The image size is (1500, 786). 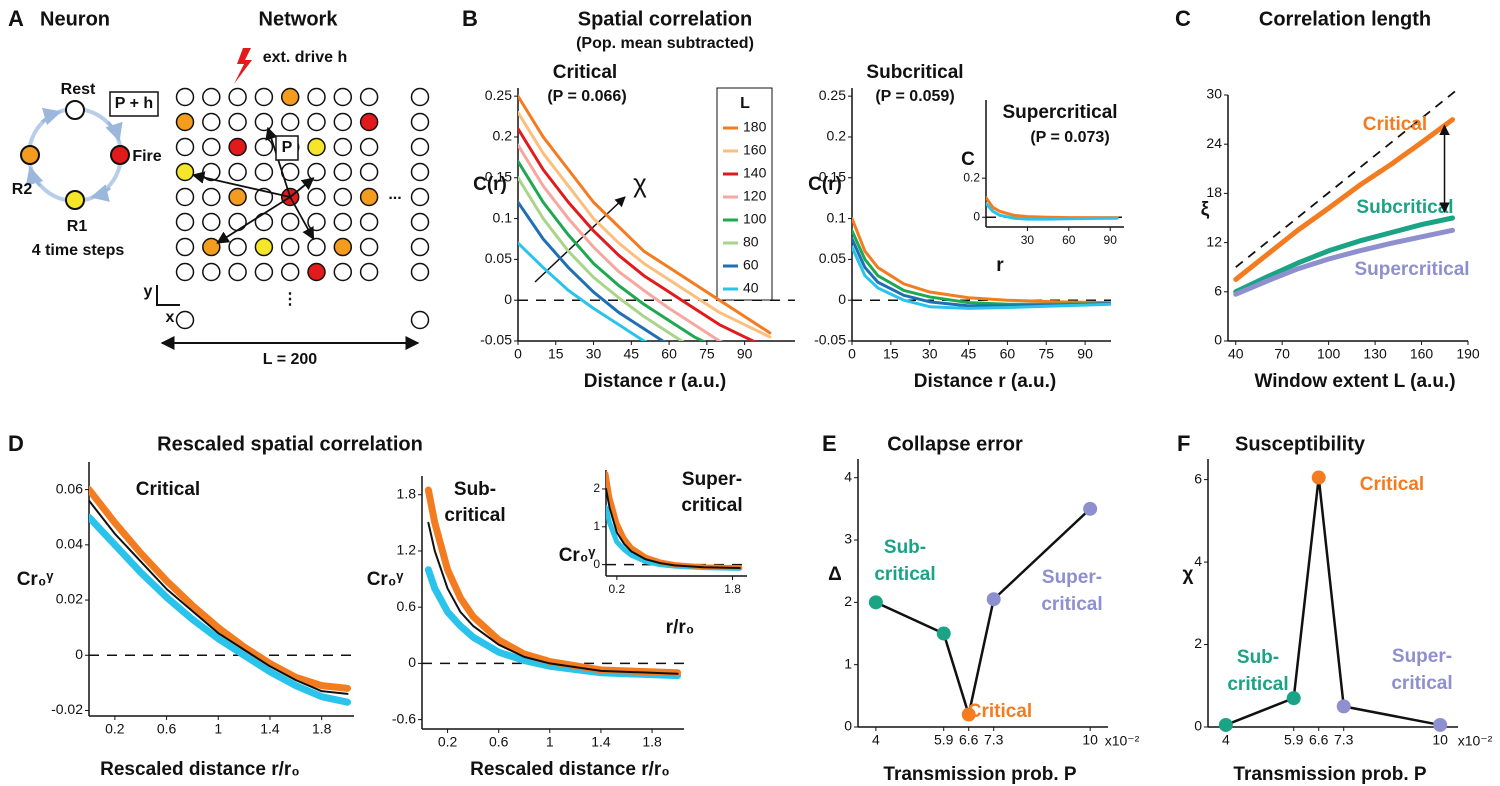 I want to click on y-tick-label: 3, so click(x=848, y=539).